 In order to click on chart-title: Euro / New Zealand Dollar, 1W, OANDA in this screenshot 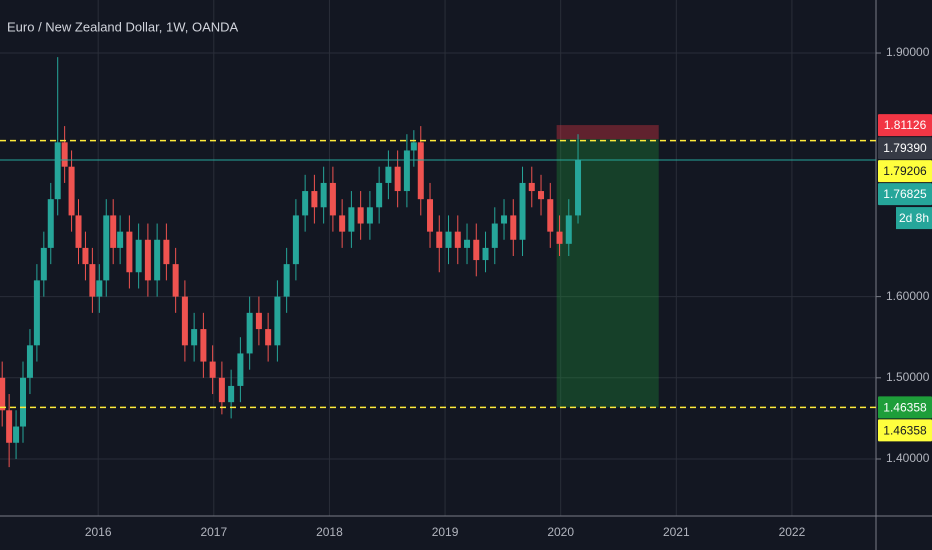, I will do `click(123, 26)`.